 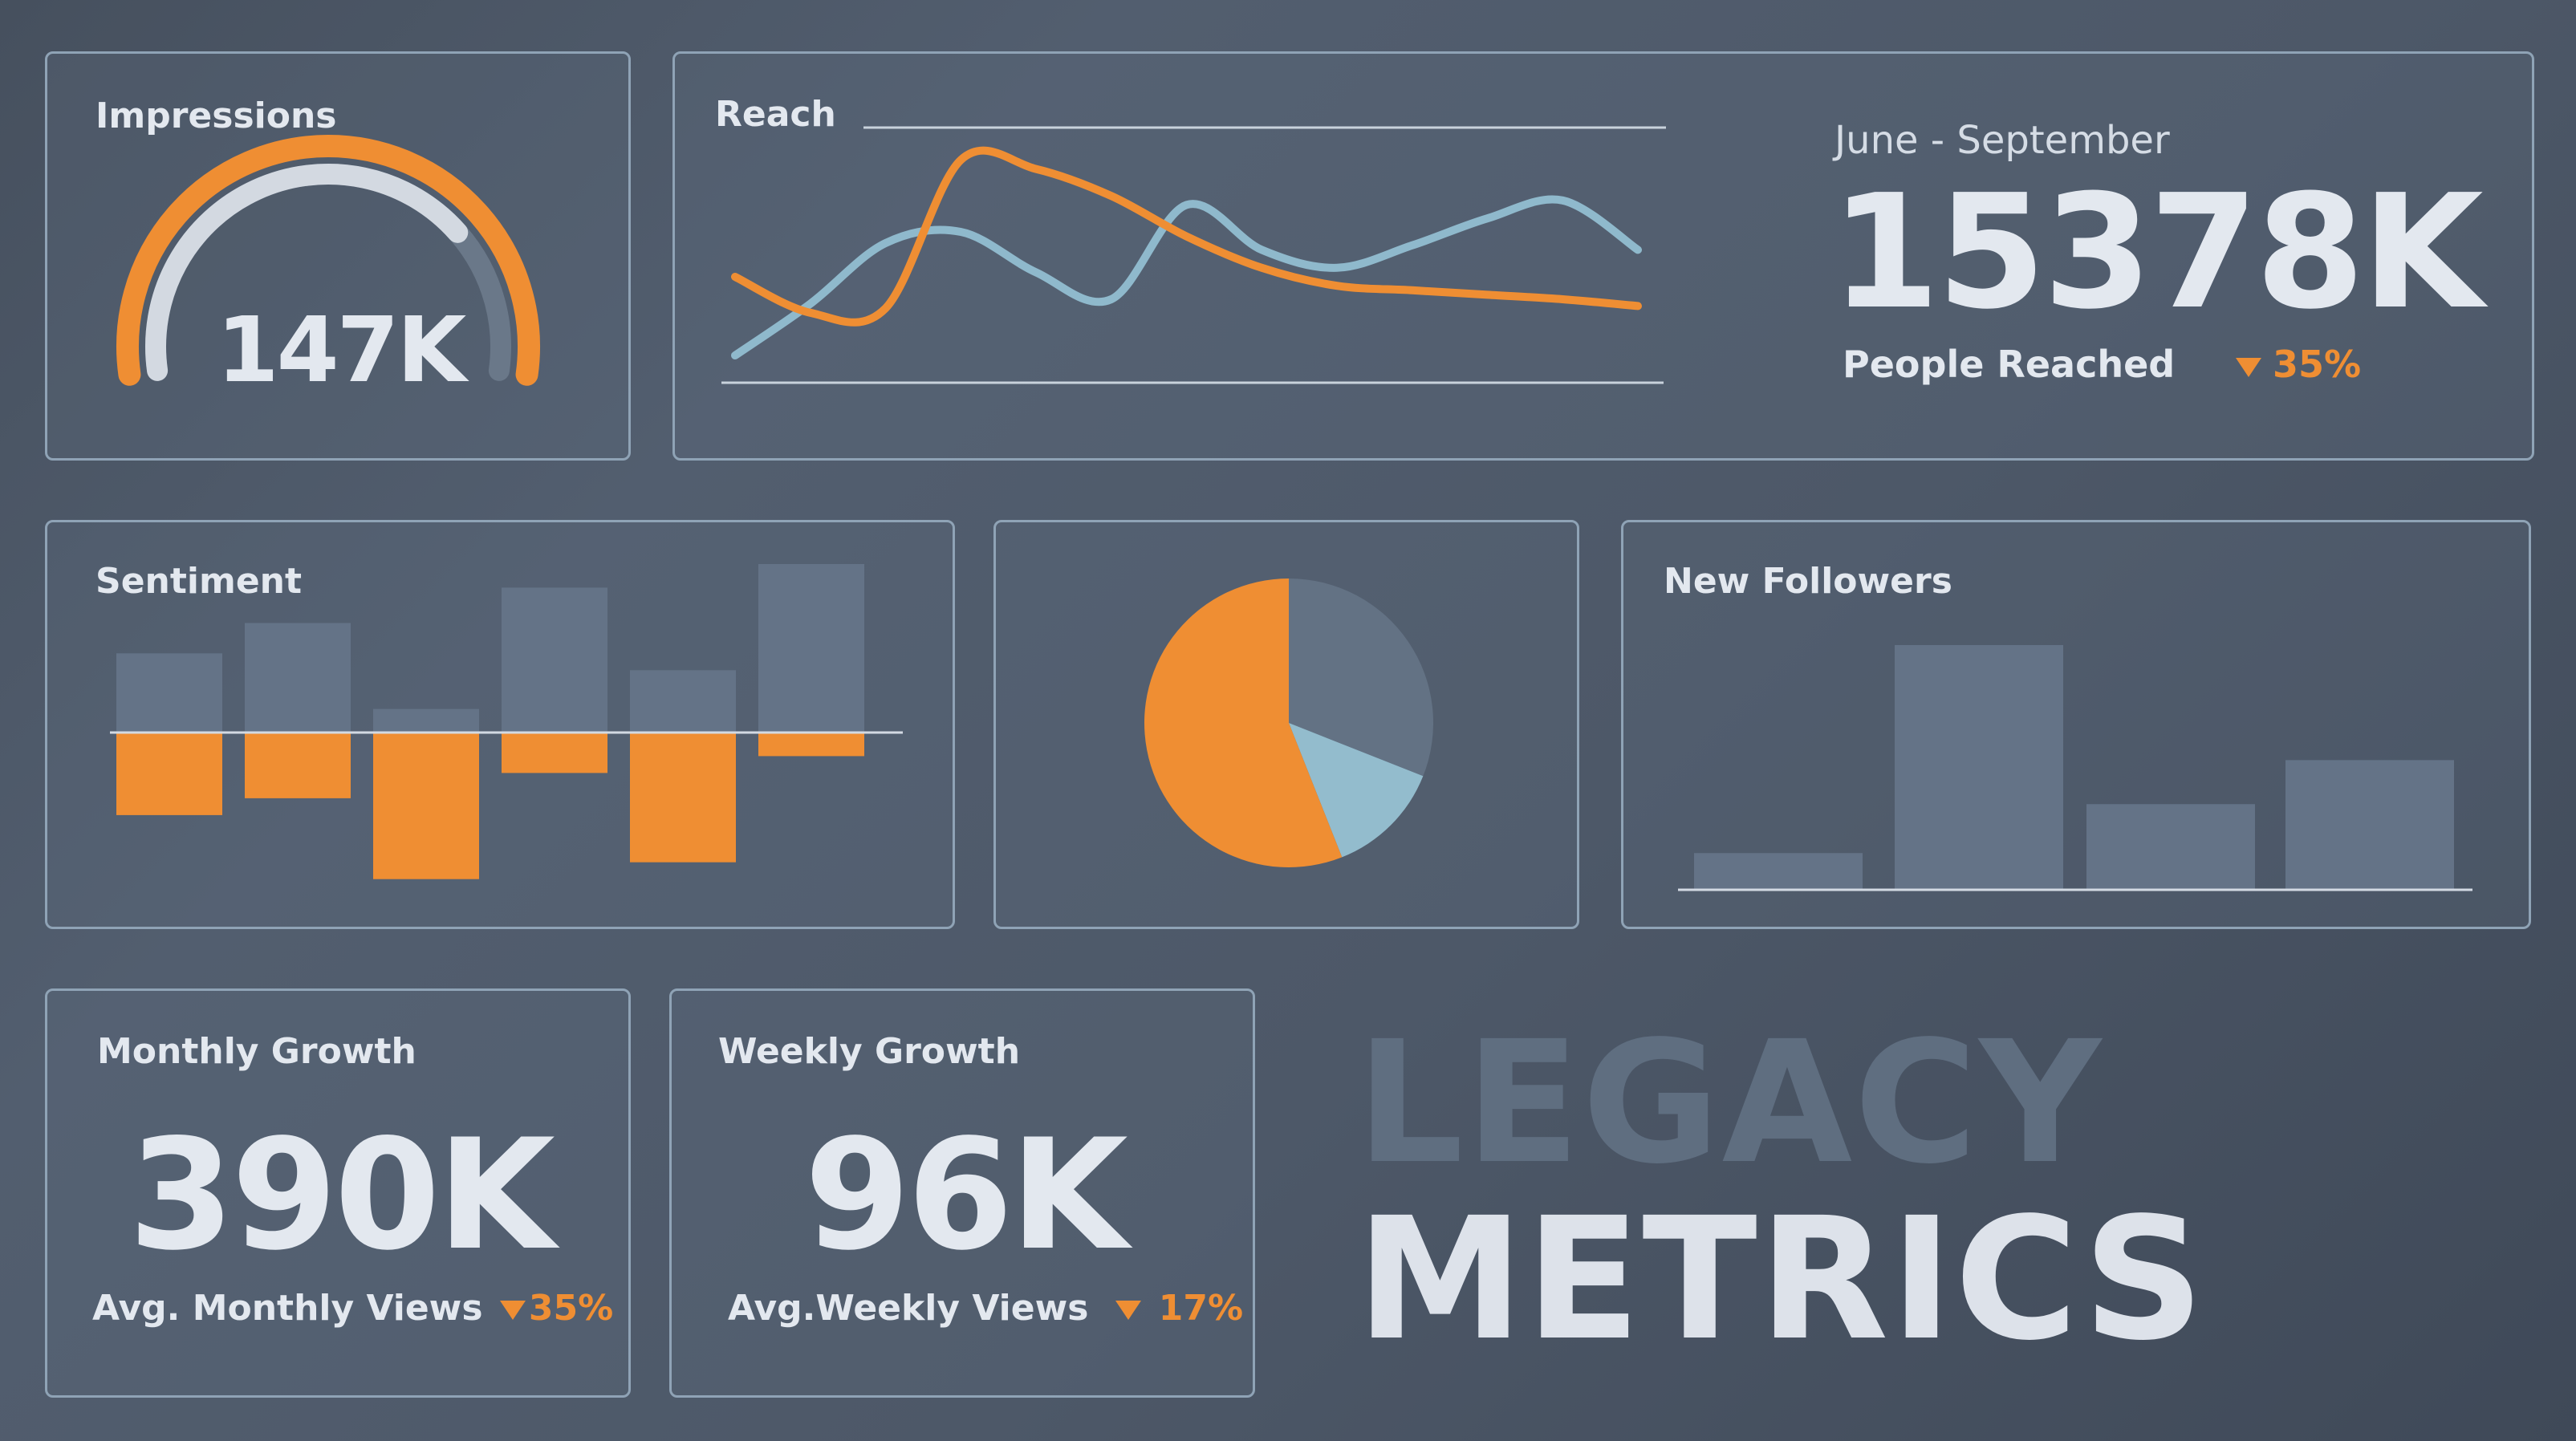 I want to click on weekly-growth-title: Weekly Growth, so click(x=869, y=1051).